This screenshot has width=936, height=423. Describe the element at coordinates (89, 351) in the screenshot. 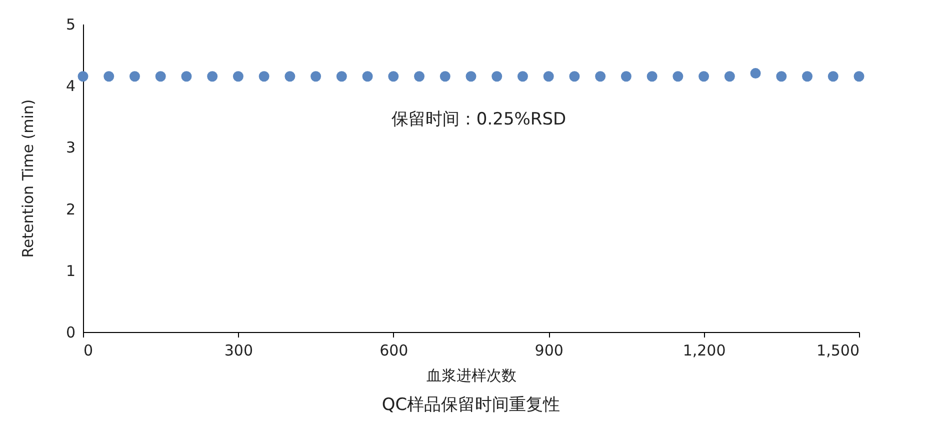

I see `x-tick-label: 0` at that location.